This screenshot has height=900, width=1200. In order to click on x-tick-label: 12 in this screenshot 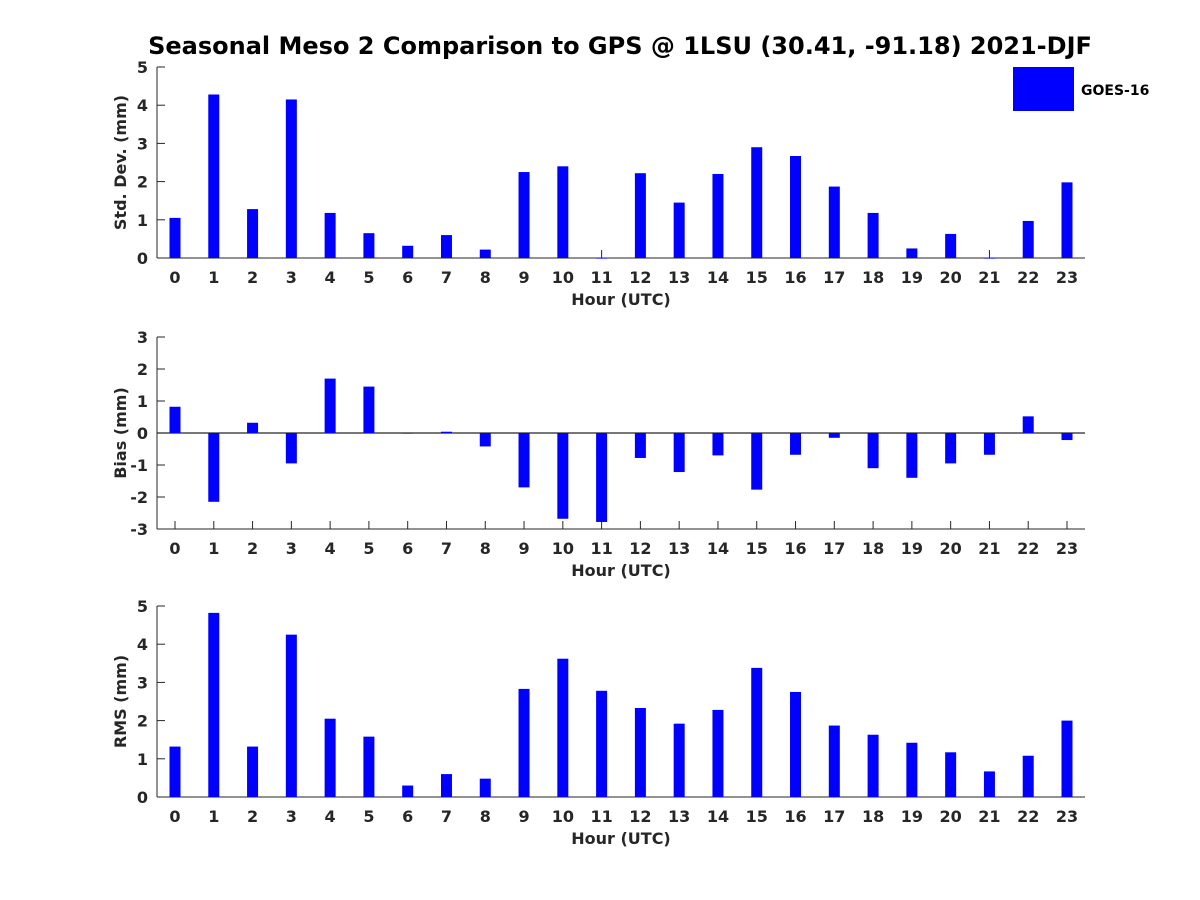, I will do `click(640, 548)`.